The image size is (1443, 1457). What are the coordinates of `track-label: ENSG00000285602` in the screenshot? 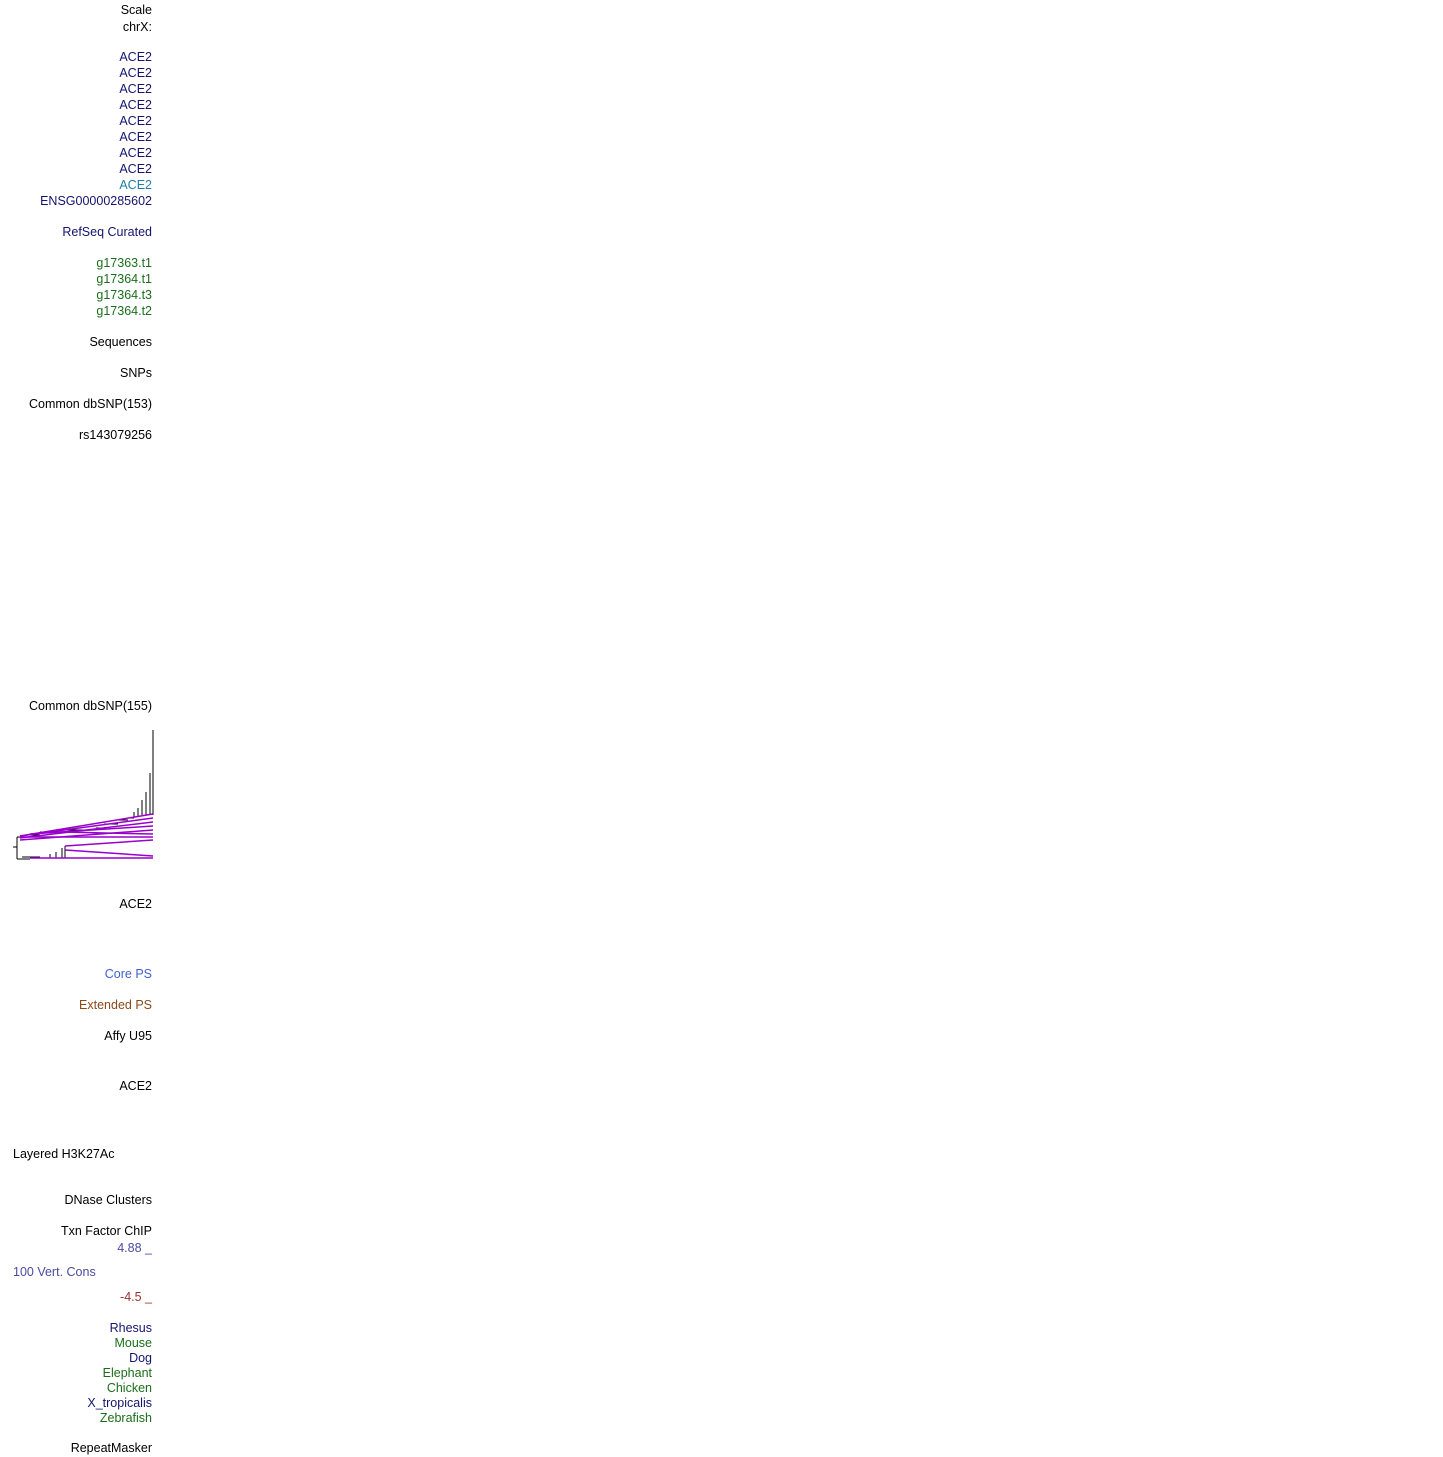 It's located at (96, 201).